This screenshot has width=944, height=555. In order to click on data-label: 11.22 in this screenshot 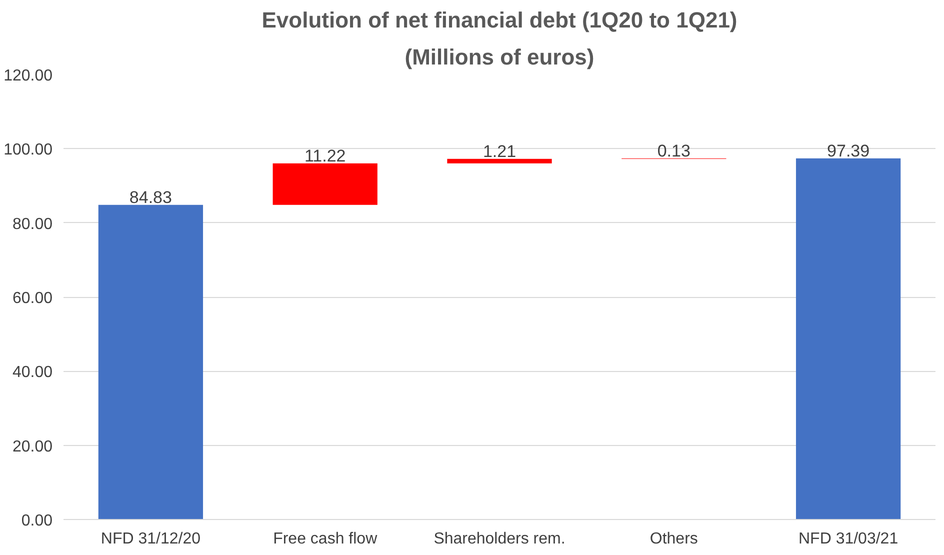, I will do `click(325, 156)`.